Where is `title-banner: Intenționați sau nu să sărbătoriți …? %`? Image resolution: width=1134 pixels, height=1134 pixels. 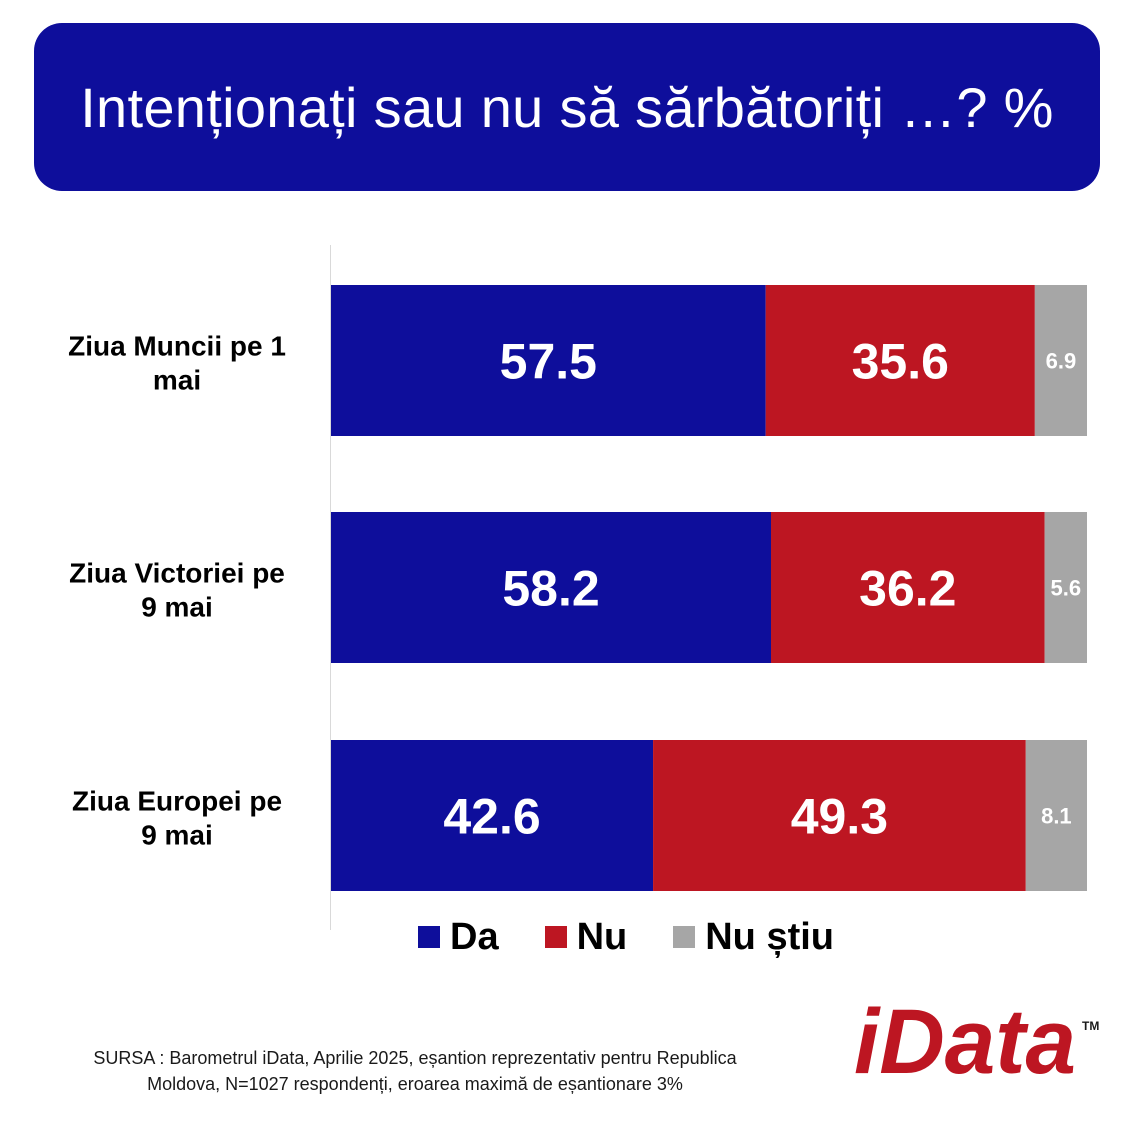 title-banner: Intenționați sau nu să sărbătoriți …? % is located at coordinates (567, 107).